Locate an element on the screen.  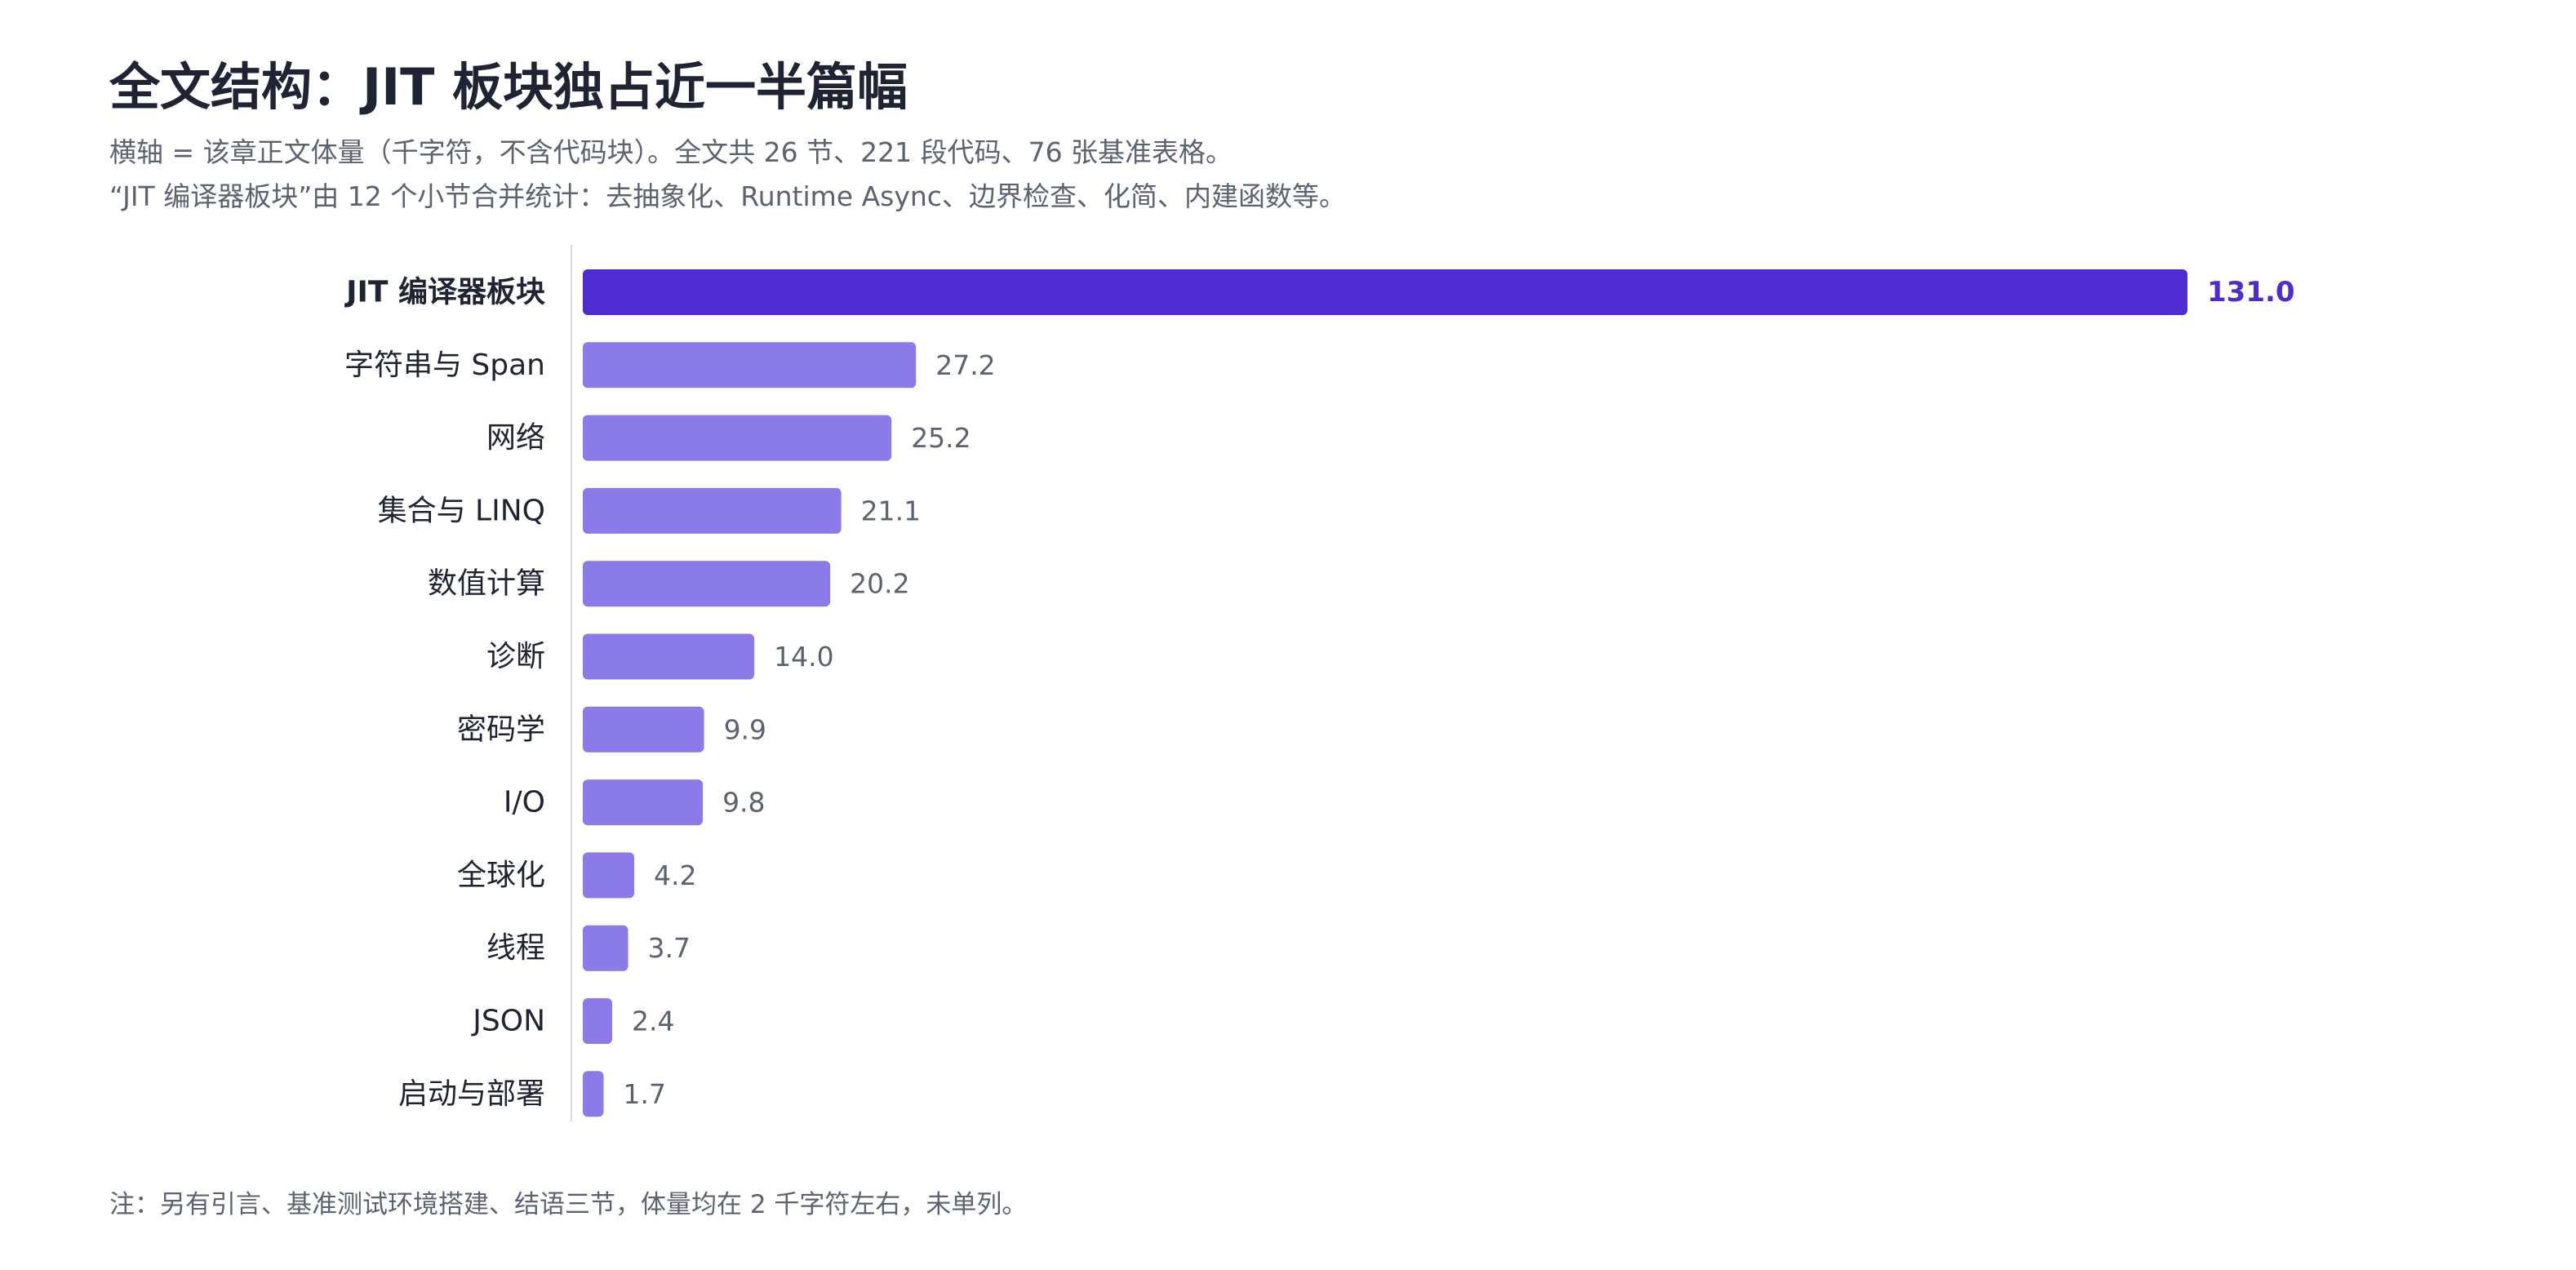
category-label-3: 集合与 LINQ is located at coordinates (461, 510).